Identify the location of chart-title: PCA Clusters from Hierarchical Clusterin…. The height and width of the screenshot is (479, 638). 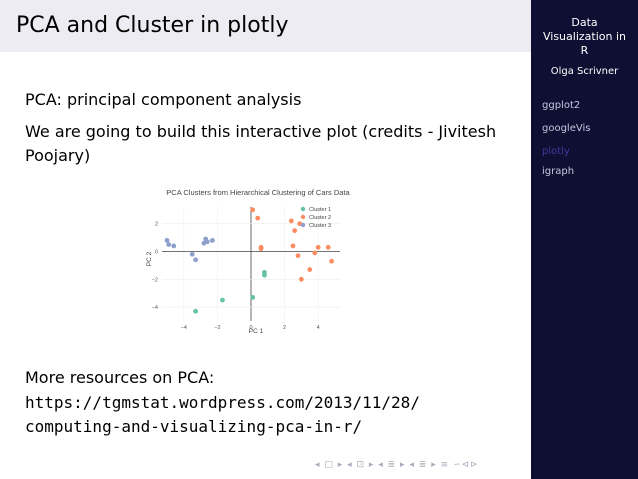
(258, 192).